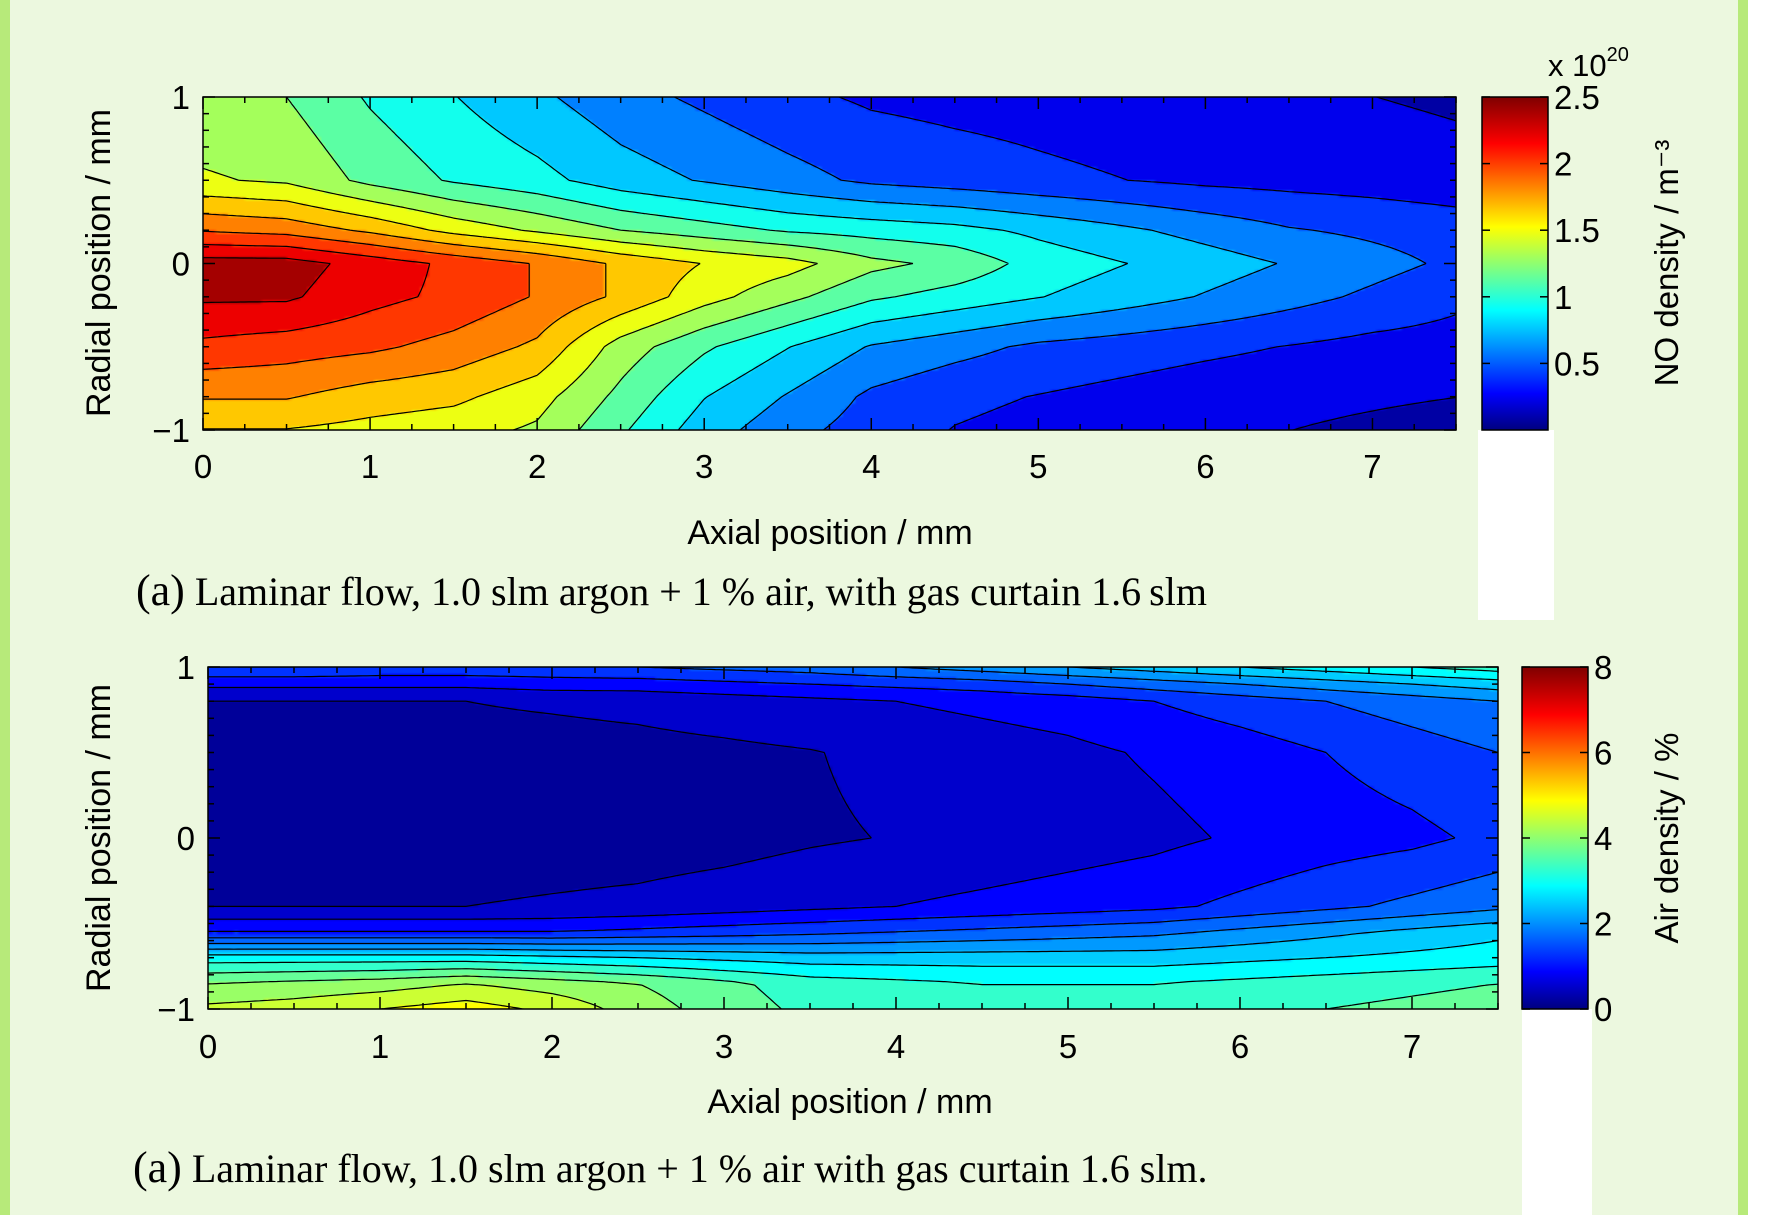  What do you see at coordinates (1588, 63) in the screenshot?
I see `colorbar-multiplier: x 1020` at bounding box center [1588, 63].